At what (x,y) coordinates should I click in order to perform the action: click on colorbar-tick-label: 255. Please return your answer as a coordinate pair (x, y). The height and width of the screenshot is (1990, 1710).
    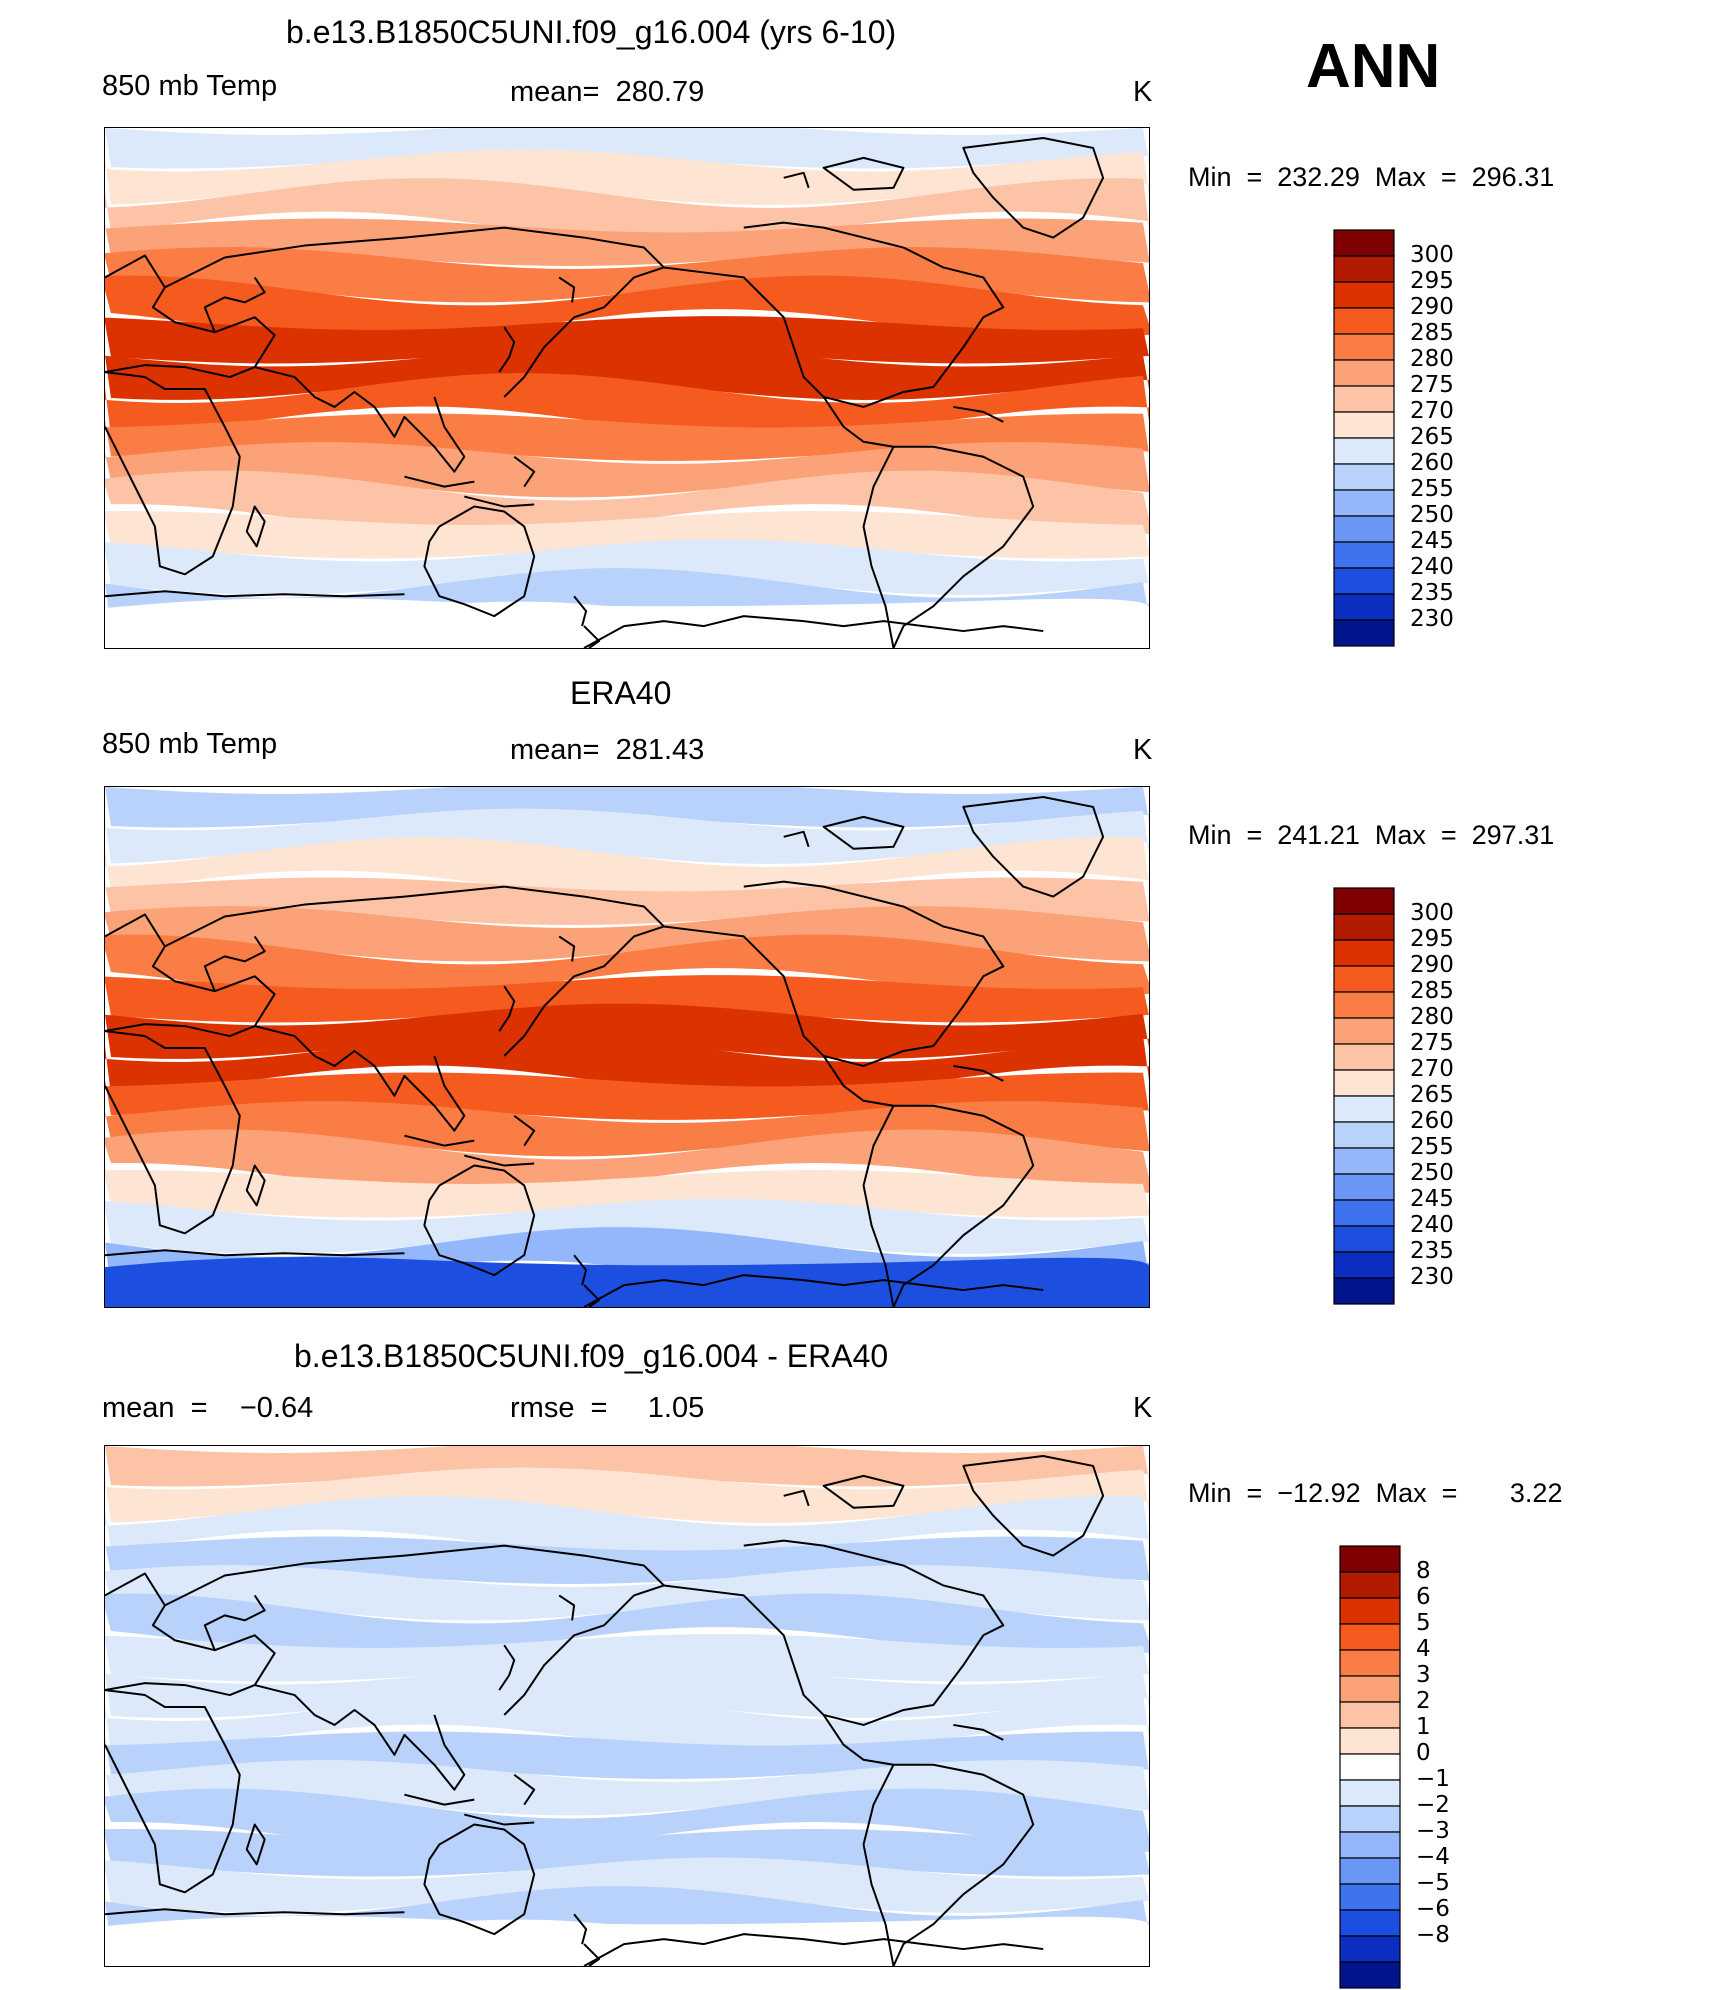
    Looking at the image, I should click on (1432, 1147).